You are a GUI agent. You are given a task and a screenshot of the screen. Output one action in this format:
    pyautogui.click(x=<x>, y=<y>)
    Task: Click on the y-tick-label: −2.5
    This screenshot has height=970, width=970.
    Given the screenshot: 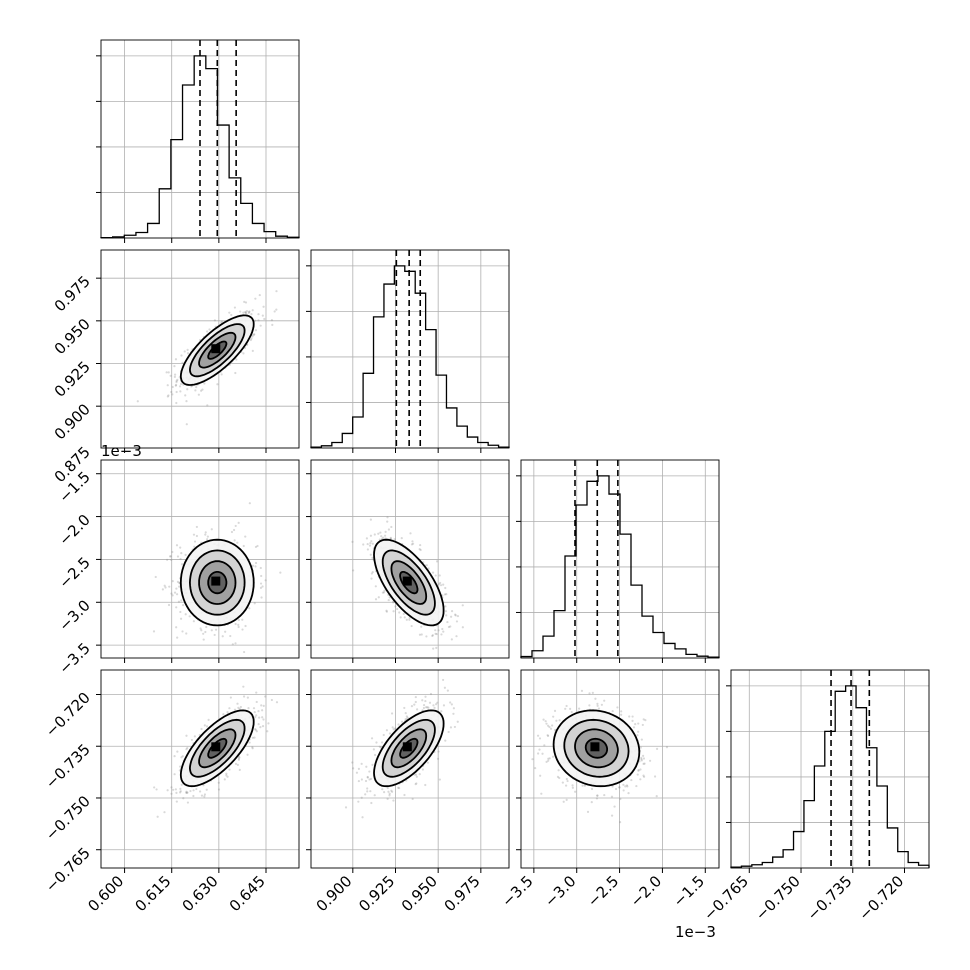 What is the action you would take?
    pyautogui.click(x=74, y=573)
    